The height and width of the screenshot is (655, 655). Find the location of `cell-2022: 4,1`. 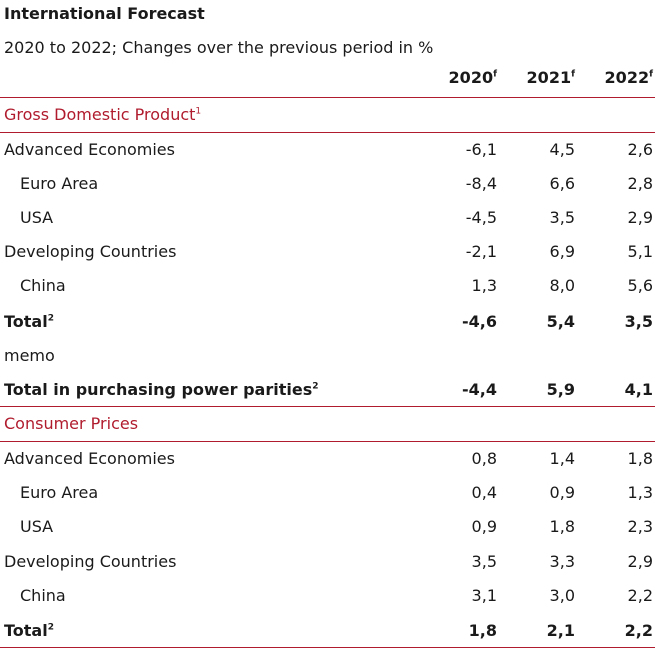

cell-2022: 4,1 is located at coordinates (638, 389).